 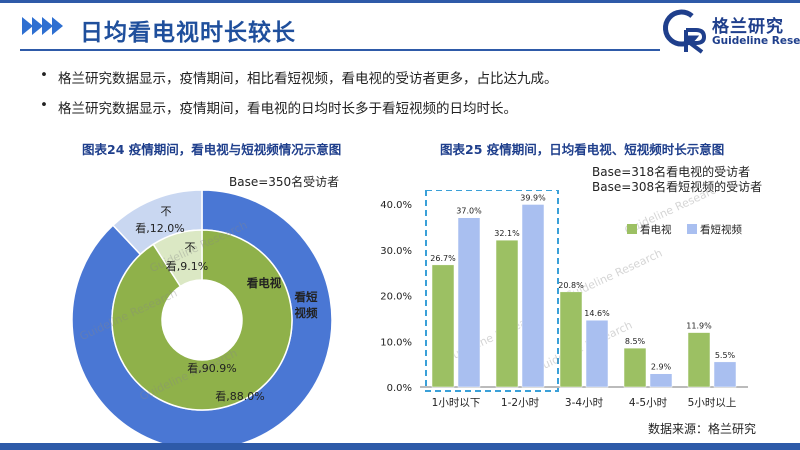 I want to click on x-tick-label: 1小时以下, so click(x=456, y=403).